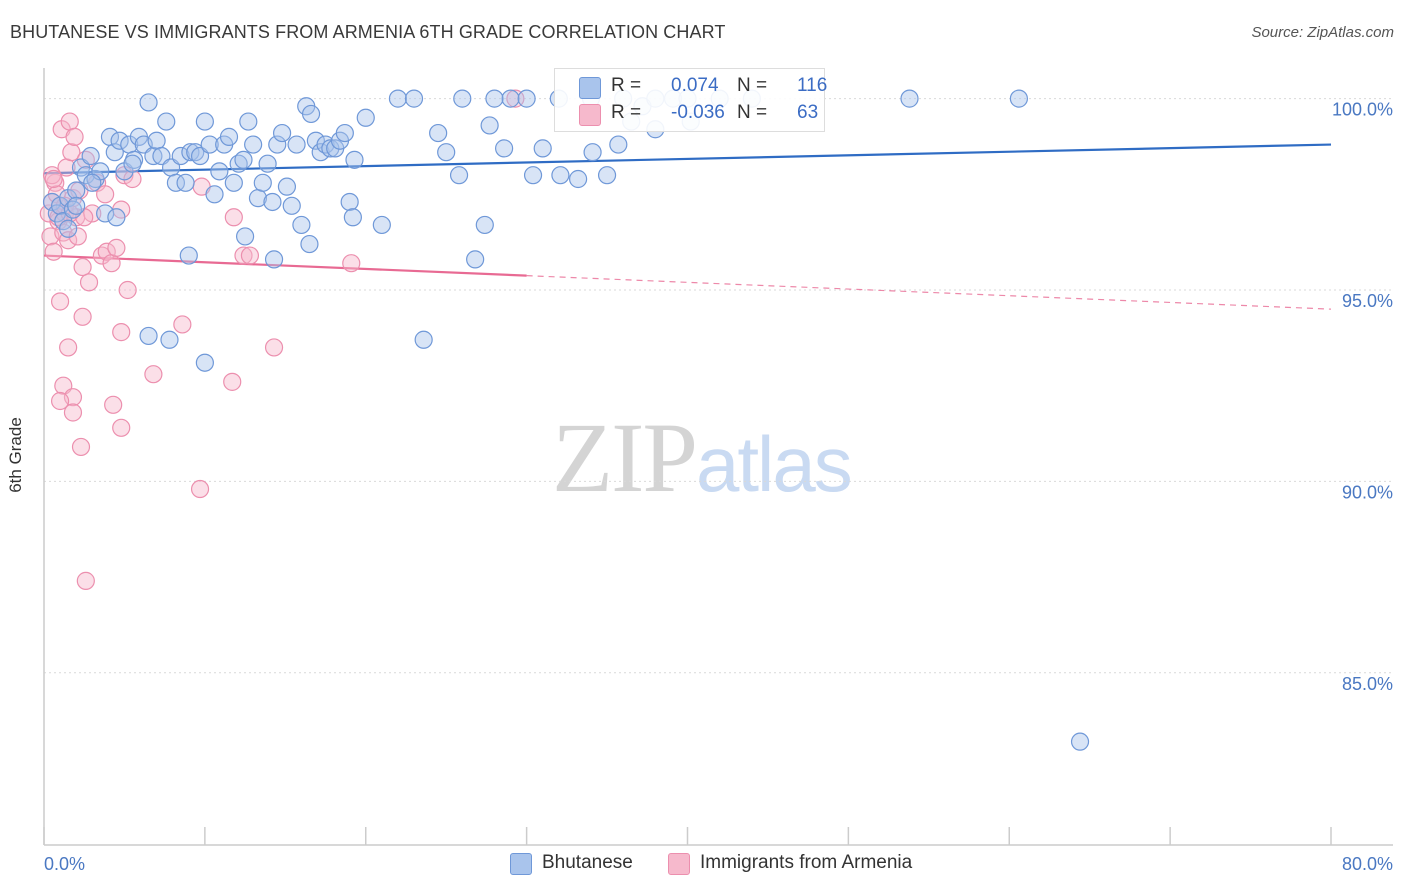 The height and width of the screenshot is (892, 1406). Describe the element at coordinates (687, 159) in the screenshot. I see `trend-line-bhutanese` at that location.